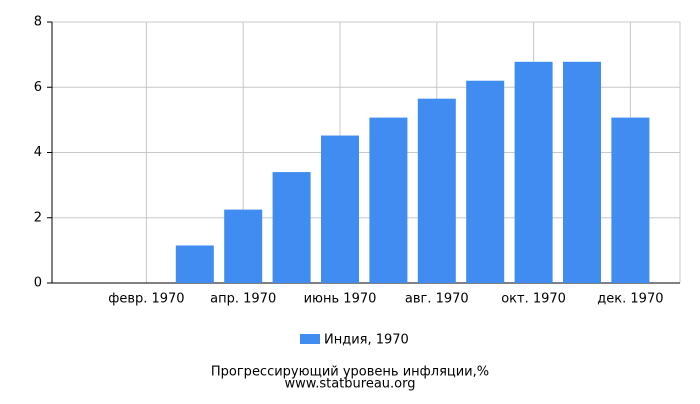 The image size is (700, 404). I want to click on chart-title: Прогрессирующий уровень инфляции,%, so click(350, 372).